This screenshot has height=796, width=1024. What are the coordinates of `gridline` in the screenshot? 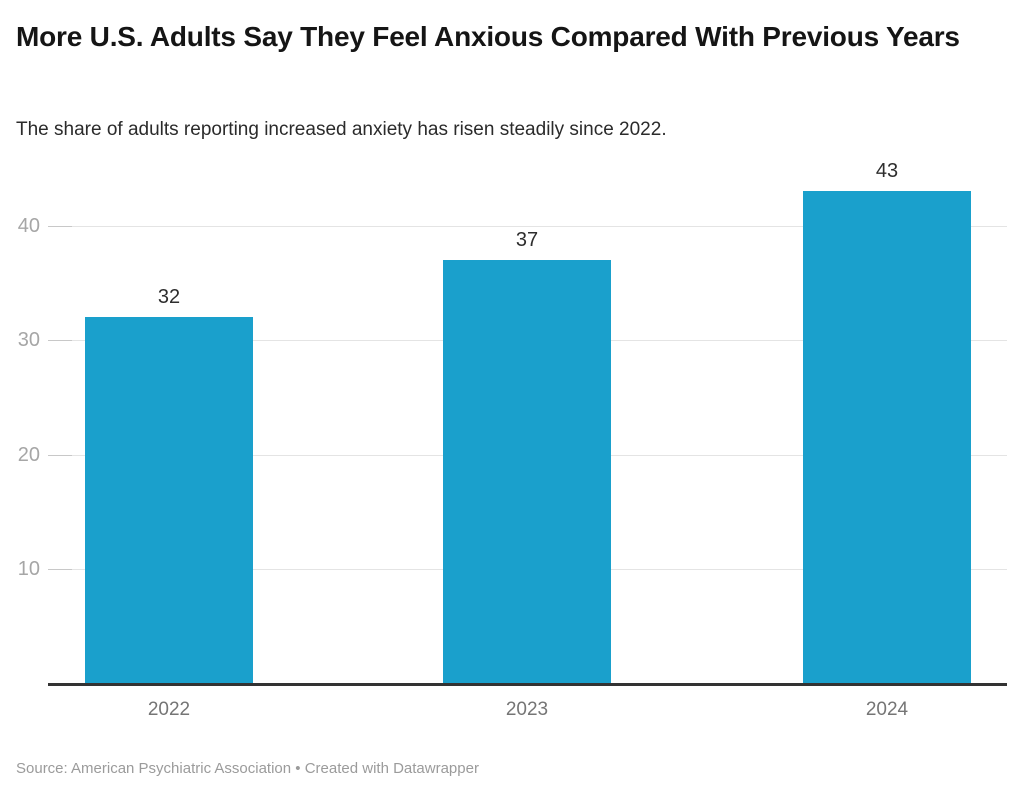 It's located at (527, 226).